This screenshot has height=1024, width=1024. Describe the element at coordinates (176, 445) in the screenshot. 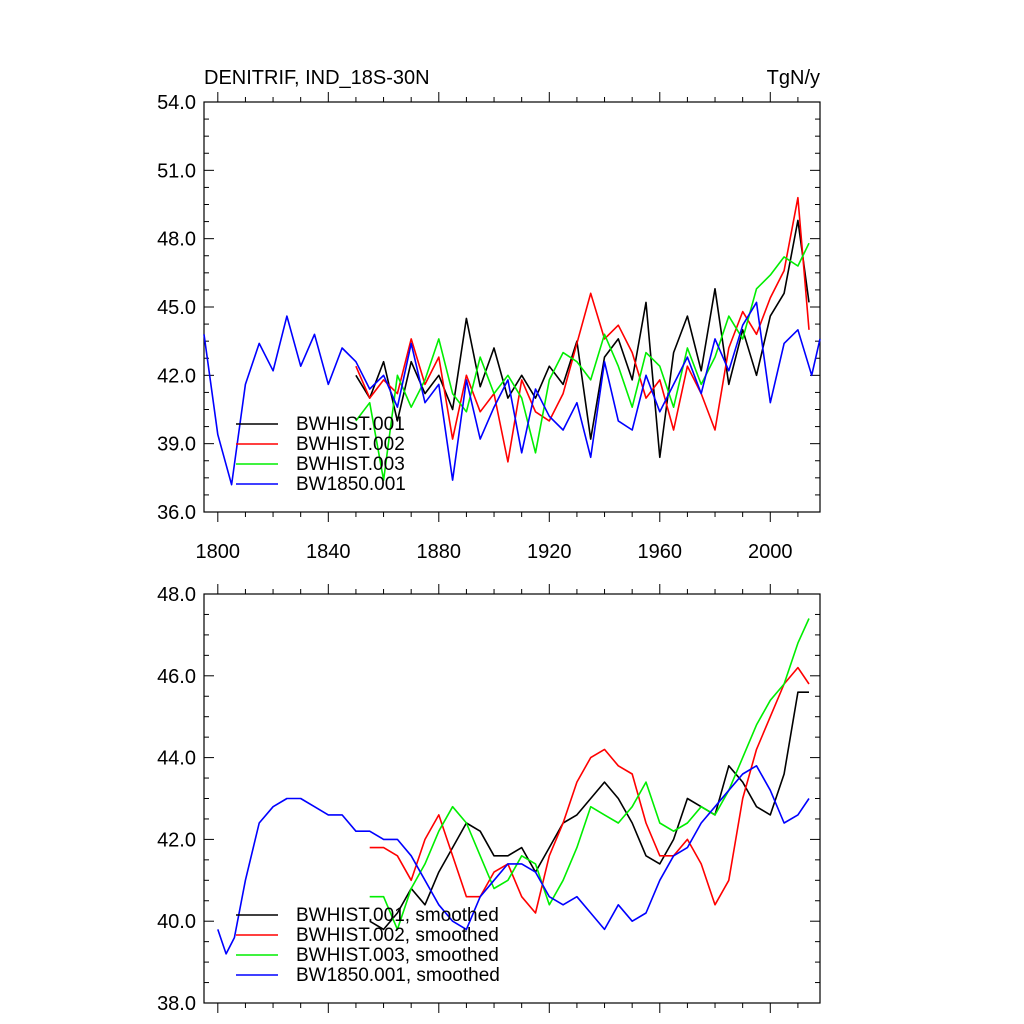

I see `y-tick-label: 39.0` at that location.